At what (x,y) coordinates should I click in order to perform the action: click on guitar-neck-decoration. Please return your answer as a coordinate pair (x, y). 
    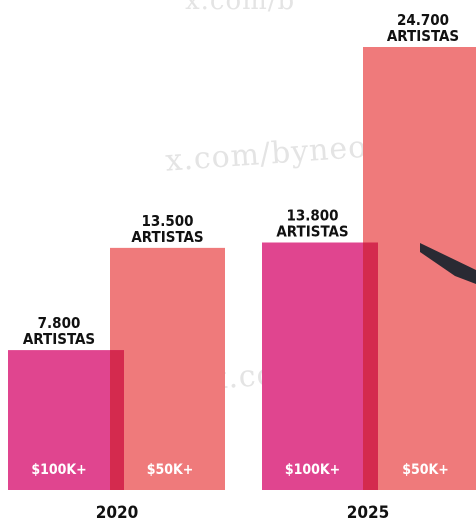
    Looking at the image, I should click on (448, 263).